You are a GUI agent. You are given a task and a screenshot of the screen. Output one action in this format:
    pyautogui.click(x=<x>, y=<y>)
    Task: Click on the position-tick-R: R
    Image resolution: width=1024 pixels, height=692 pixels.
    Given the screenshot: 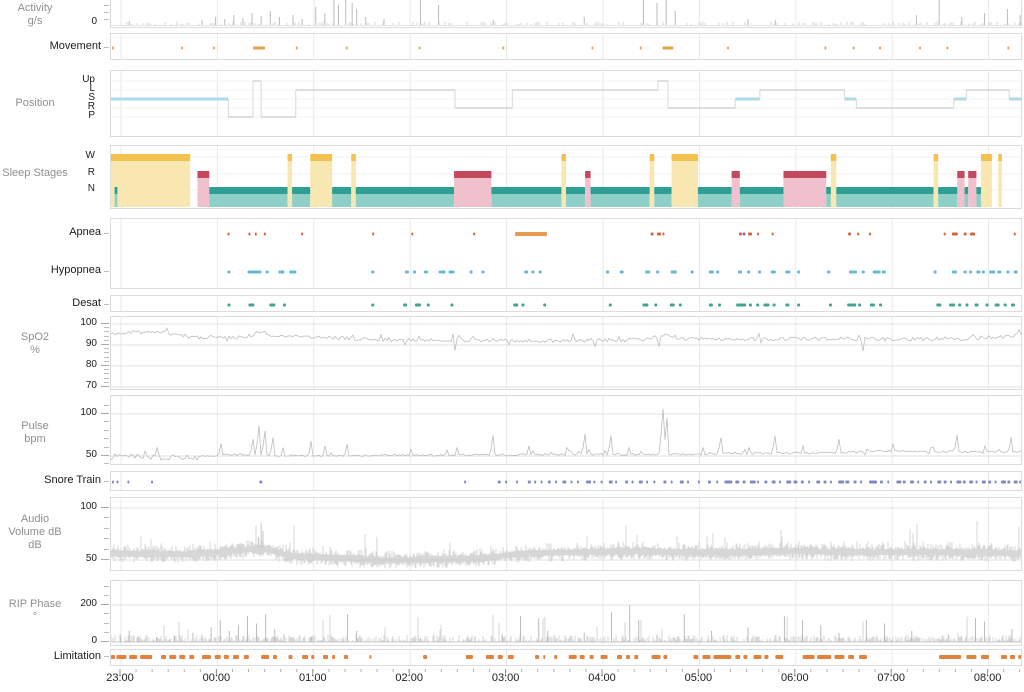 What is the action you would take?
    pyautogui.click(x=91, y=106)
    